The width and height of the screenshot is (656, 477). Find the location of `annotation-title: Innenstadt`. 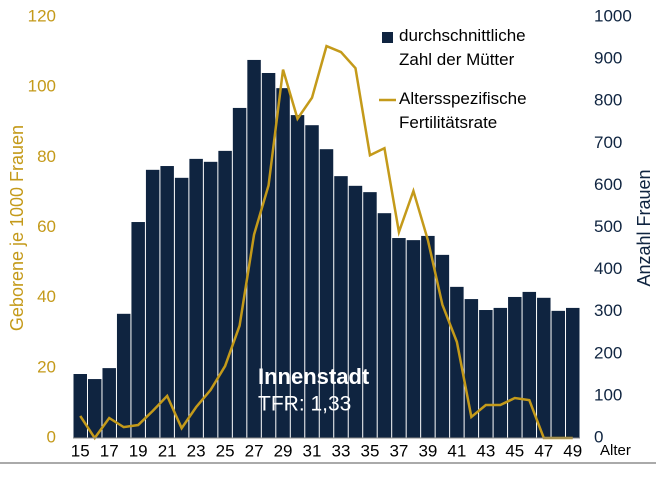

annotation-title: Innenstadt is located at coordinates (314, 376).